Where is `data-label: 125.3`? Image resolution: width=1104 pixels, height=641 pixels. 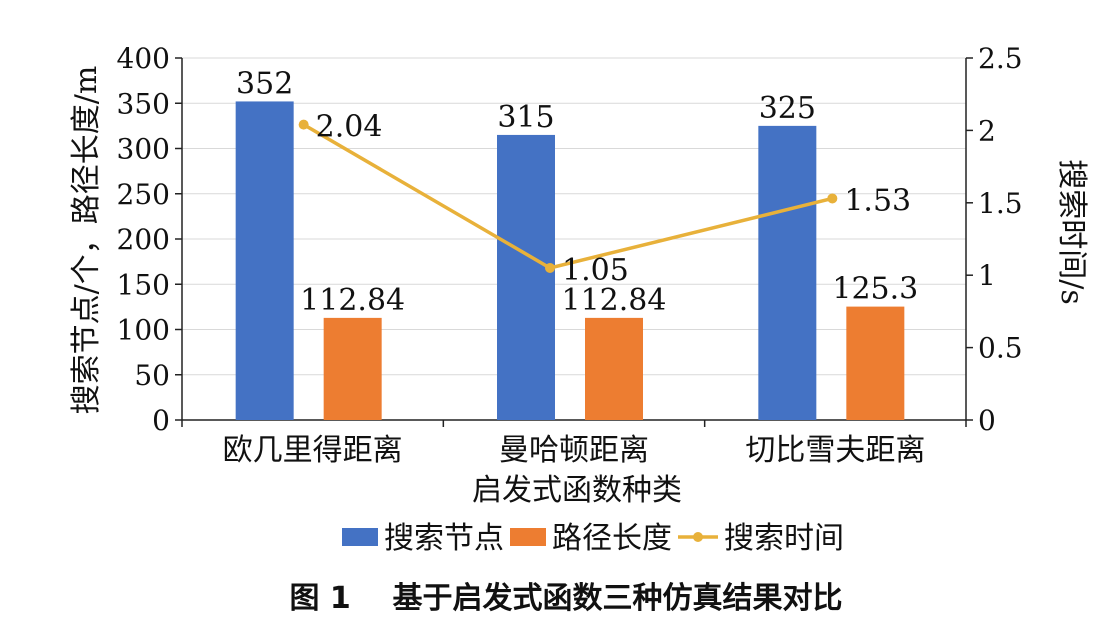 data-label: 125.3 is located at coordinates (875, 289).